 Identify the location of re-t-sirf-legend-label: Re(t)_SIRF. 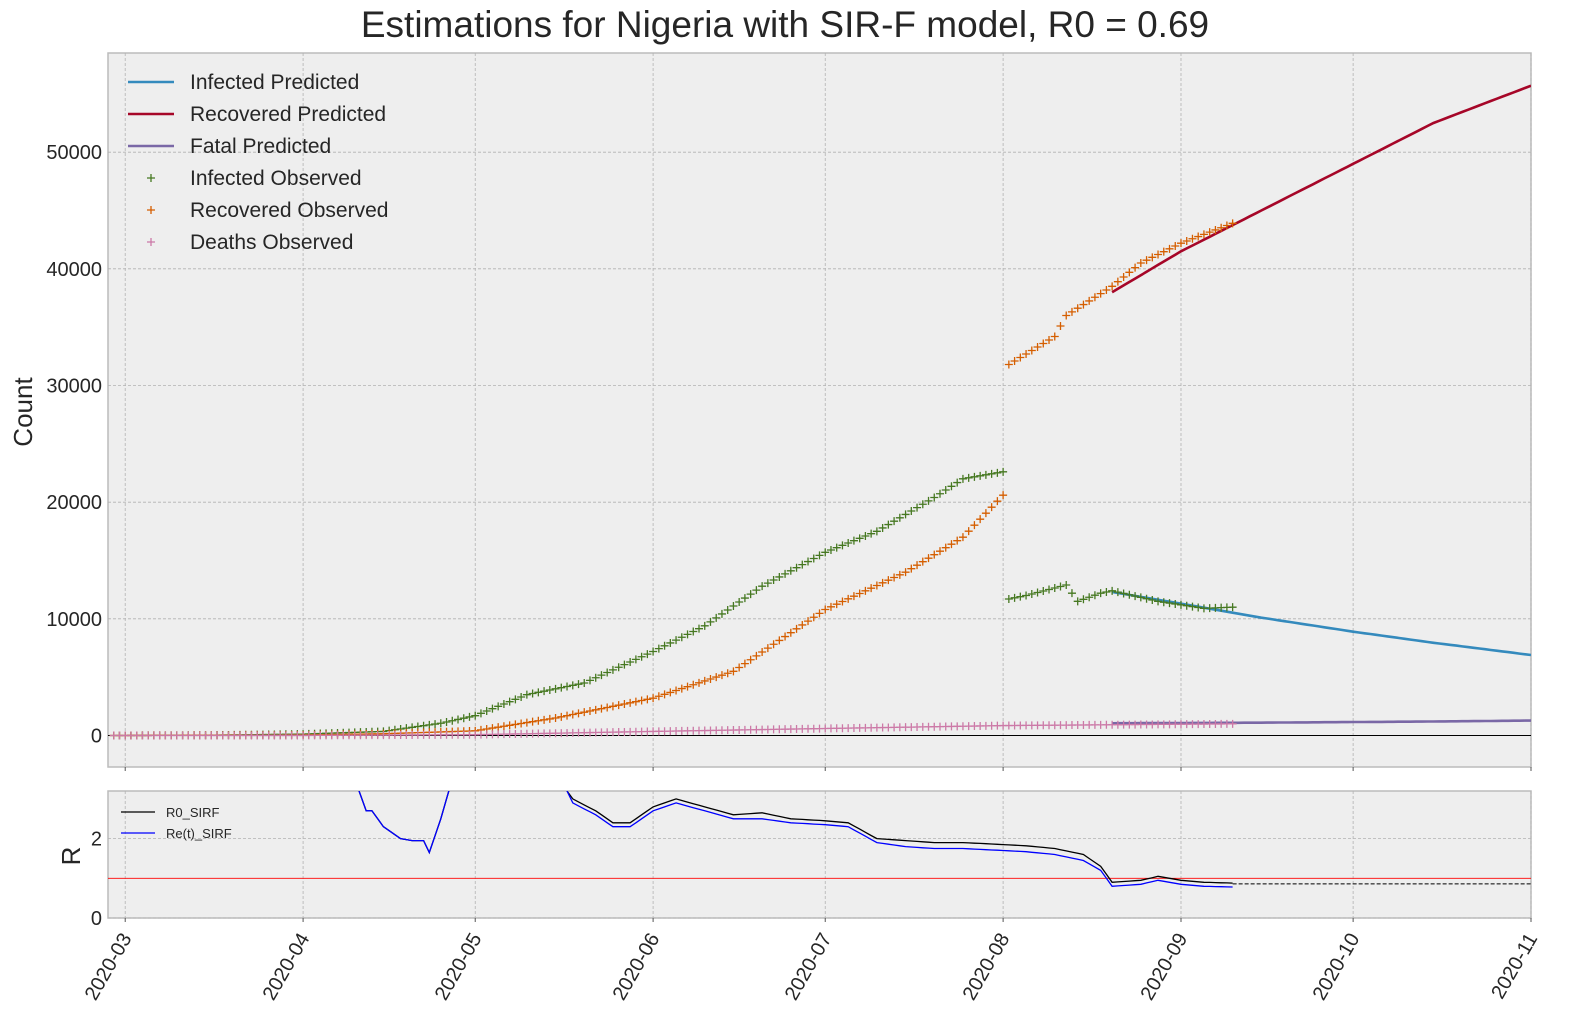
(199, 833).